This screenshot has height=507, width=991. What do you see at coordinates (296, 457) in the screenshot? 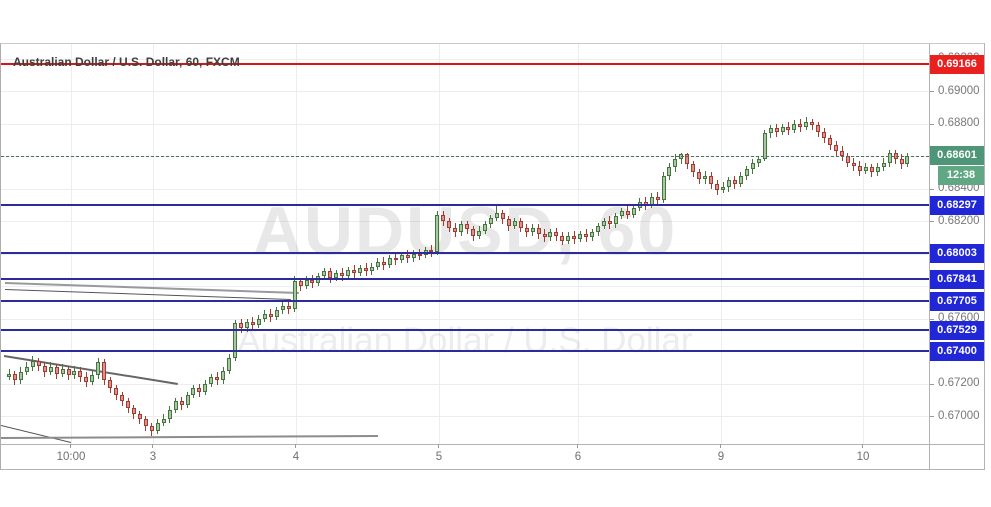
I see `time-axis-label: 4` at bounding box center [296, 457].